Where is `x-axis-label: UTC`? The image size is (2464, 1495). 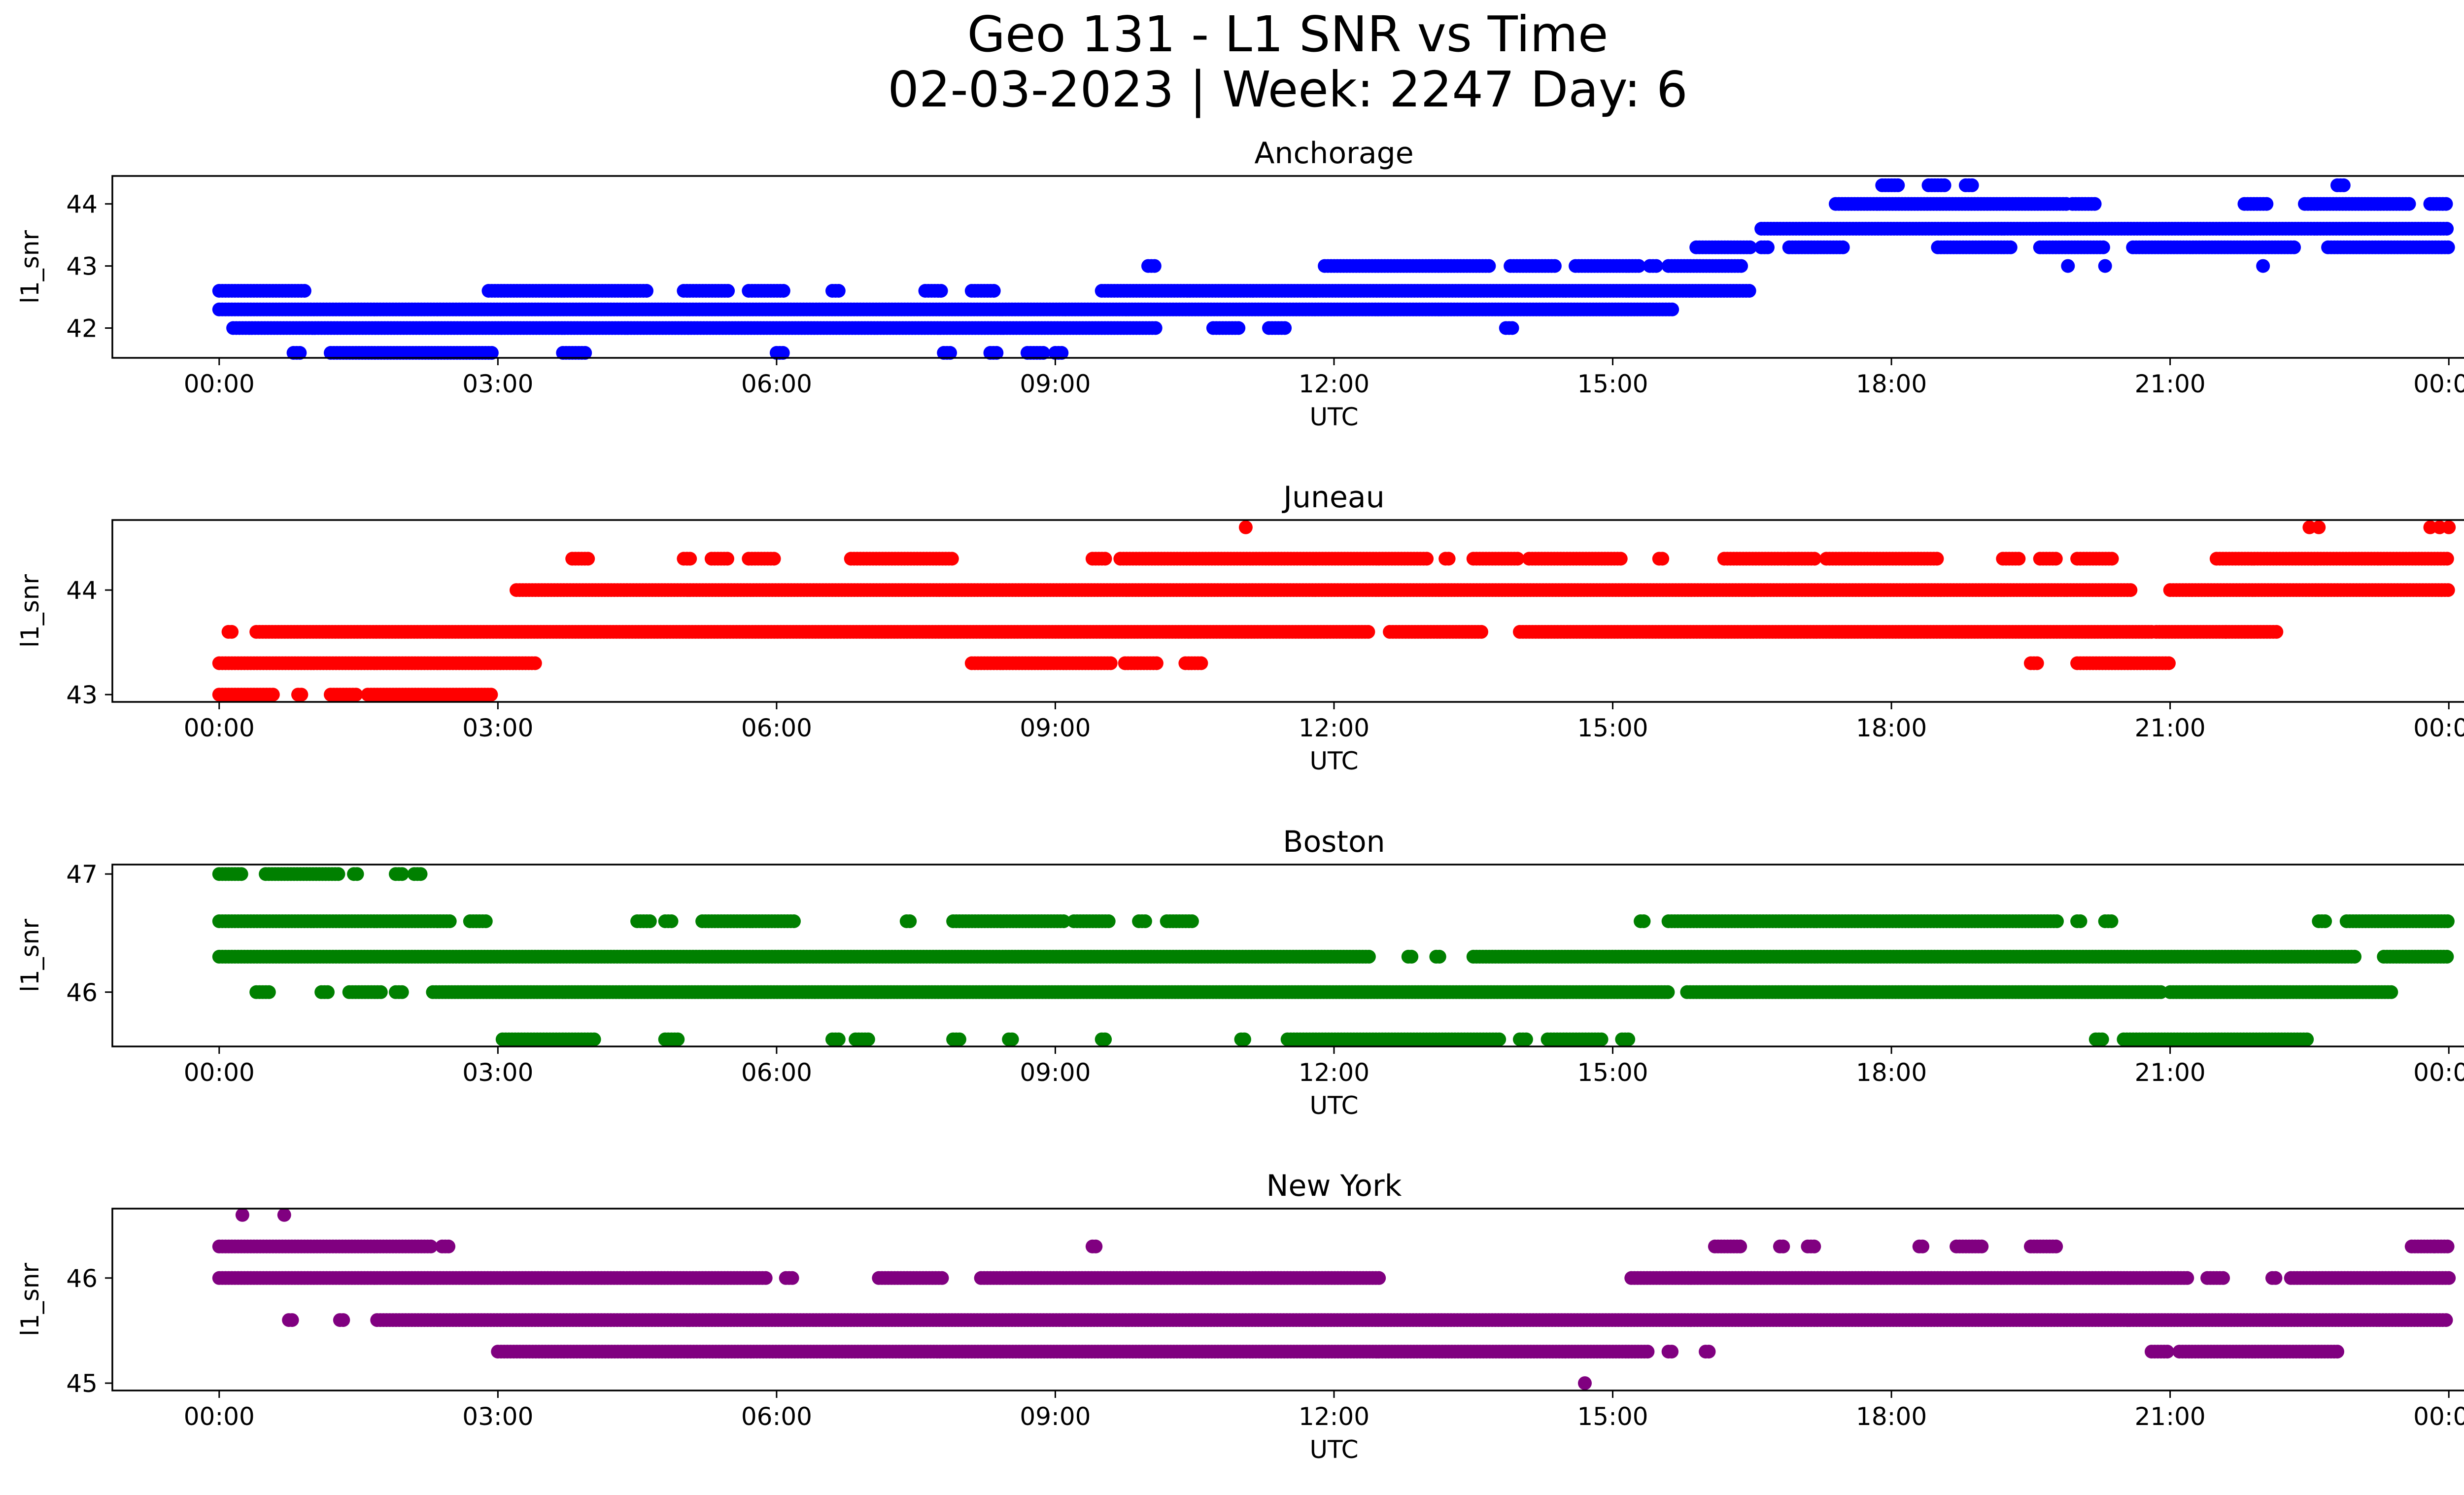 x-axis-label: UTC is located at coordinates (1333, 761).